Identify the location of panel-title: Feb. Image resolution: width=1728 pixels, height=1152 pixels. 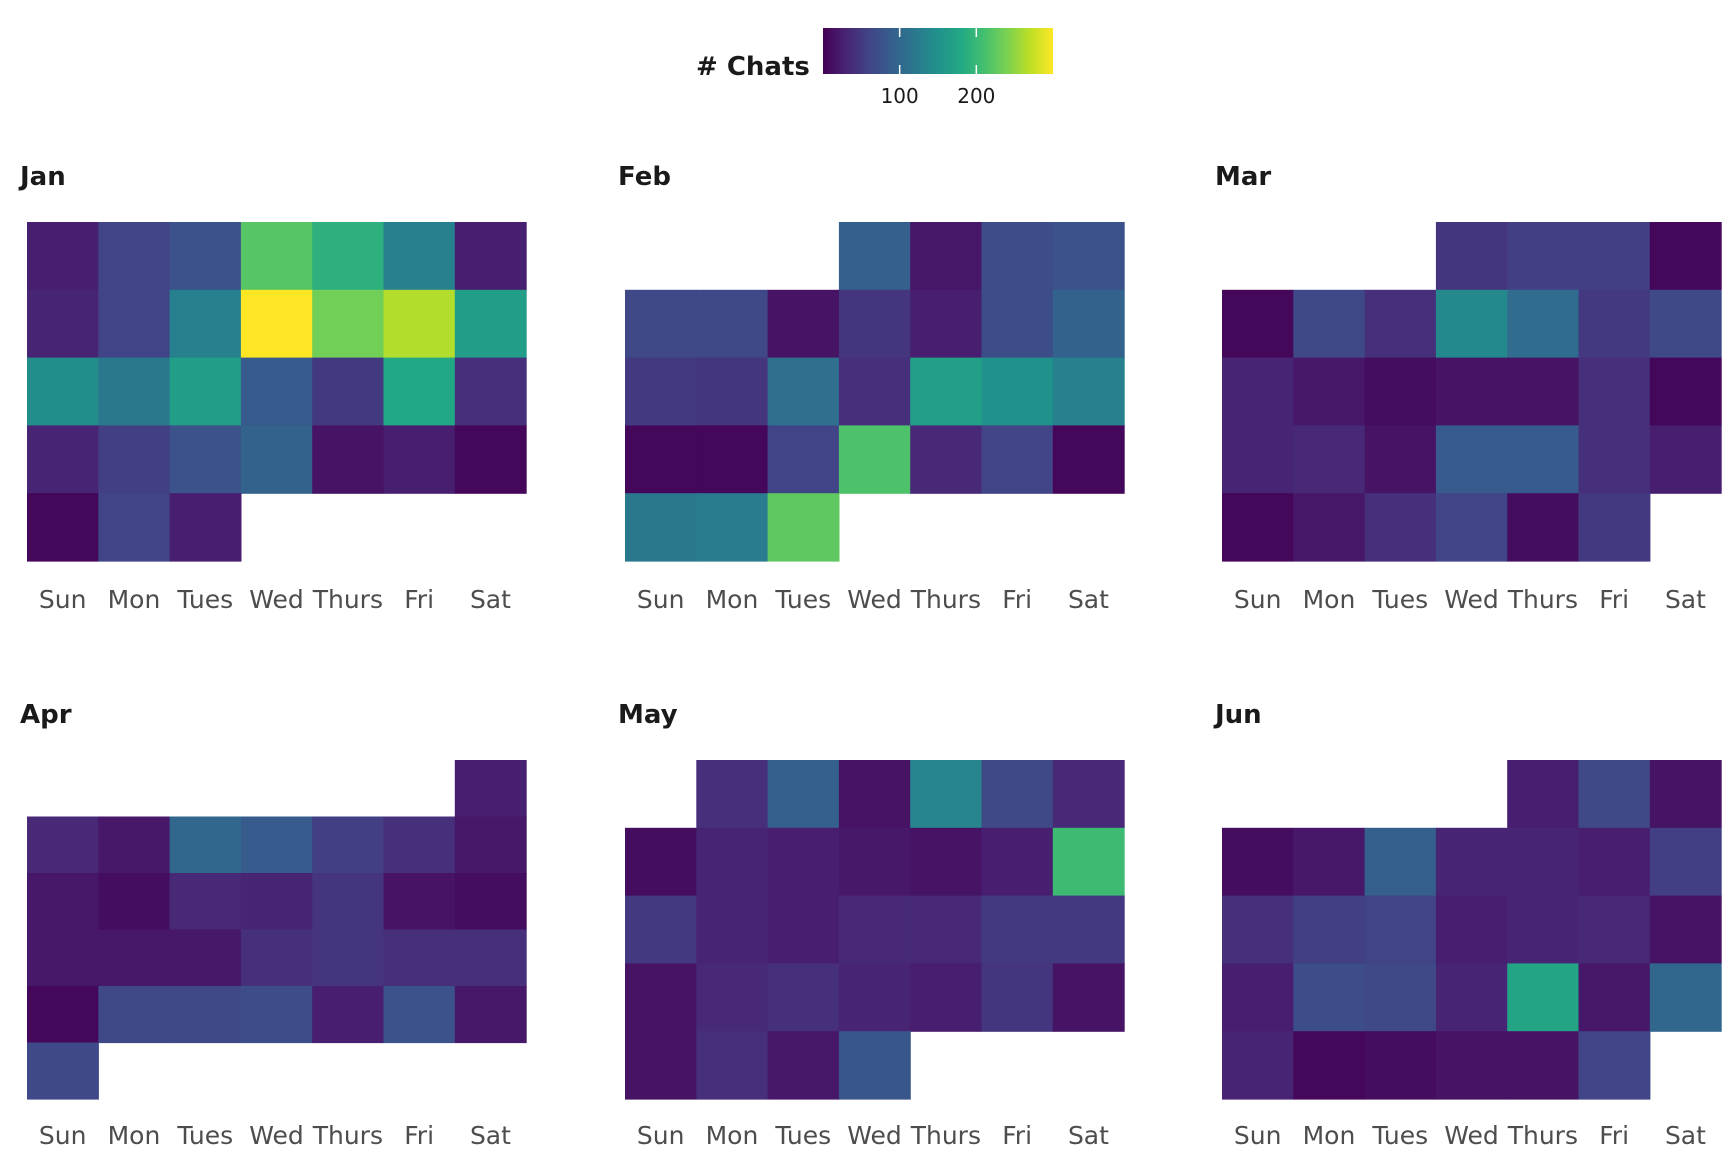
(644, 177).